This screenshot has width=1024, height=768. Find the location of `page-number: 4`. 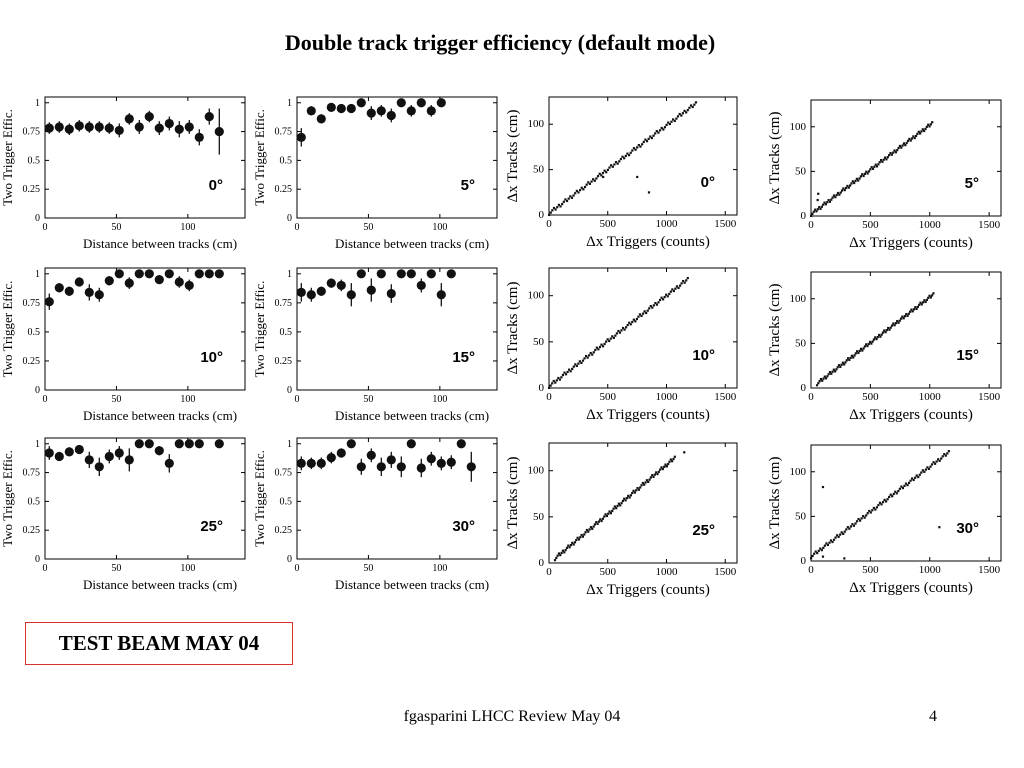

page-number: 4 is located at coordinates (933, 716).